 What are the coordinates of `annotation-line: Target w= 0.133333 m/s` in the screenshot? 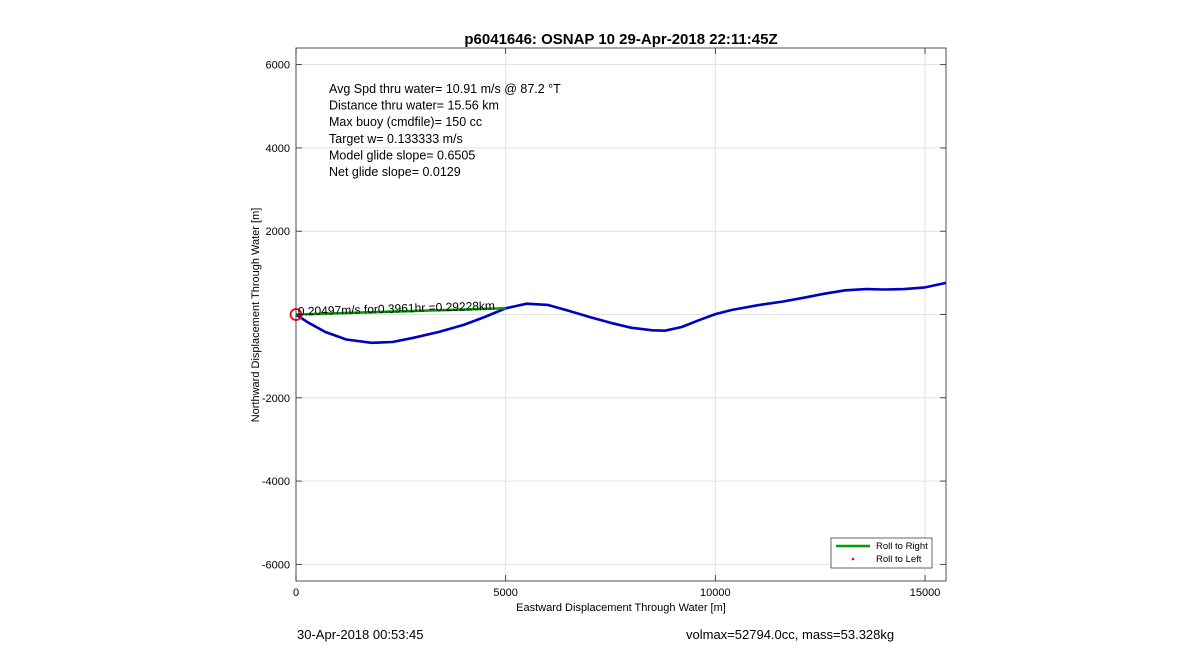 It's located at (396, 139).